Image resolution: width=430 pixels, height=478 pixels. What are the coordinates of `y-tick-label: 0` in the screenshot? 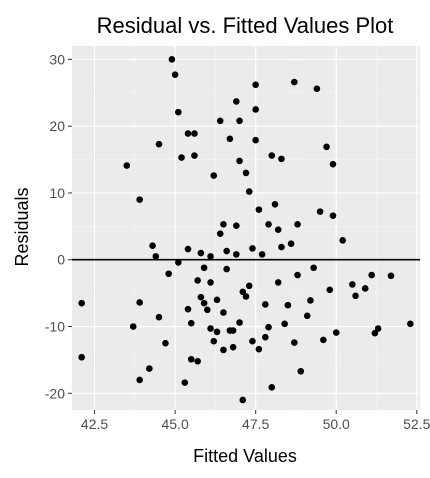 It's located at (61, 260).